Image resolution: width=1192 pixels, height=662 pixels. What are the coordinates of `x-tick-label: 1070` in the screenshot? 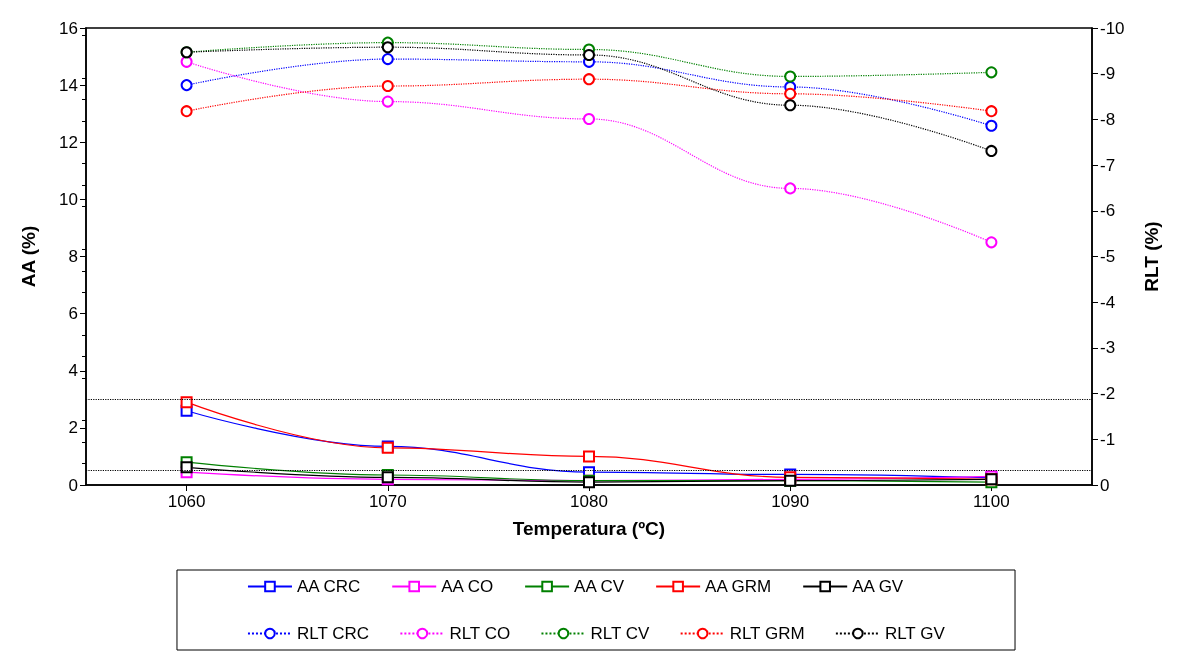 It's located at (387, 501).